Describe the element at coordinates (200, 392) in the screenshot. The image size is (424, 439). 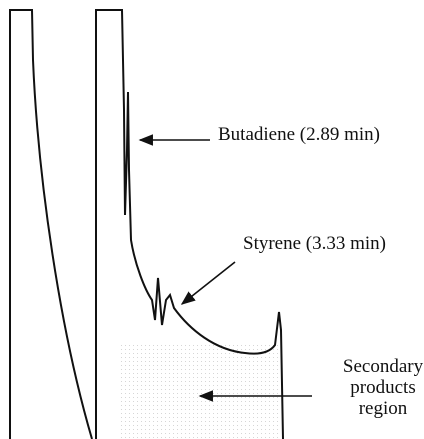
I see `stippled-region` at that location.